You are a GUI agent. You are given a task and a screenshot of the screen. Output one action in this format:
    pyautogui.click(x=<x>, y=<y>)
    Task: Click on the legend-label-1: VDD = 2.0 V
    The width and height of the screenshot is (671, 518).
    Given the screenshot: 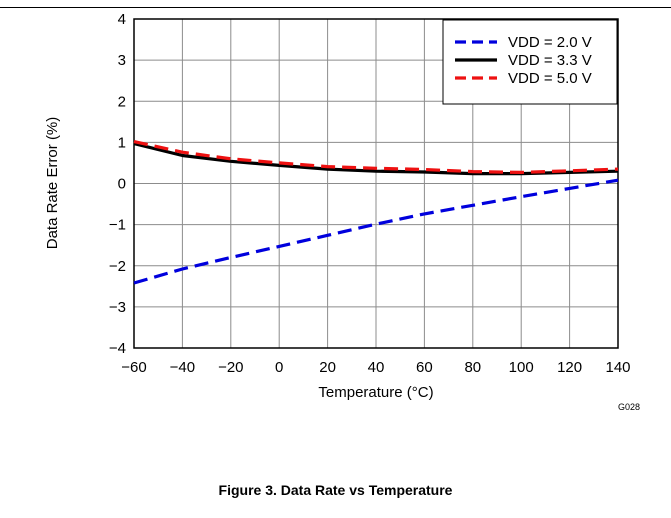 What is the action you would take?
    pyautogui.click(x=550, y=42)
    